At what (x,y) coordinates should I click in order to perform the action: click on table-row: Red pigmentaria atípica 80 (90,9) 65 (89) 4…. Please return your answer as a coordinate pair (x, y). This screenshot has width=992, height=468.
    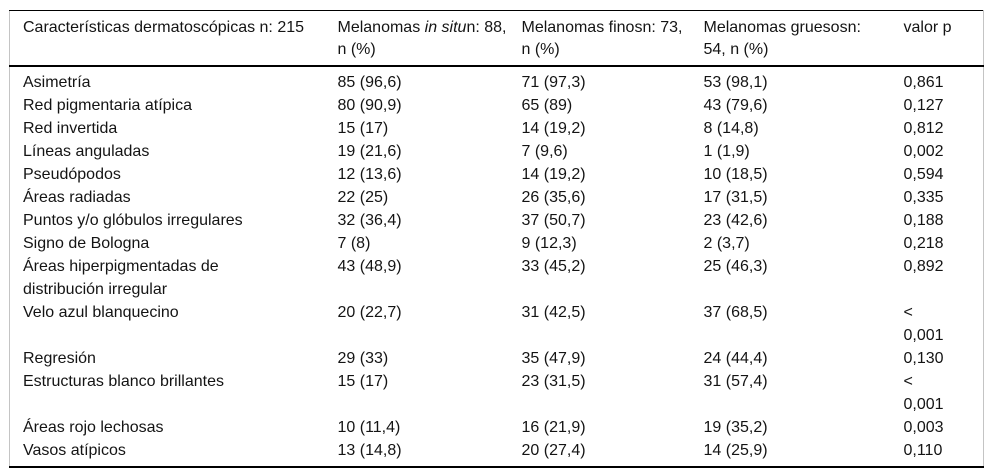
    Looking at the image, I should click on (497, 105).